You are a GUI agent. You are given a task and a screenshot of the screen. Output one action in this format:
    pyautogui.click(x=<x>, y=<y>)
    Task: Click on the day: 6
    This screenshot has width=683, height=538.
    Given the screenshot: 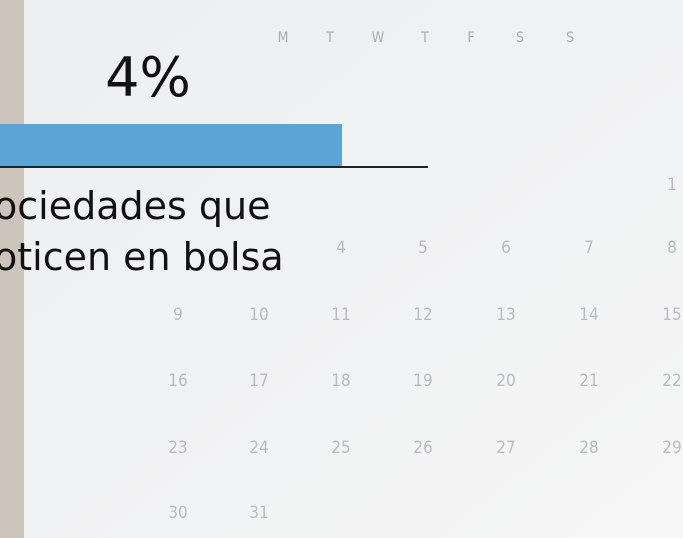 What is the action you would take?
    pyautogui.click(x=506, y=248)
    